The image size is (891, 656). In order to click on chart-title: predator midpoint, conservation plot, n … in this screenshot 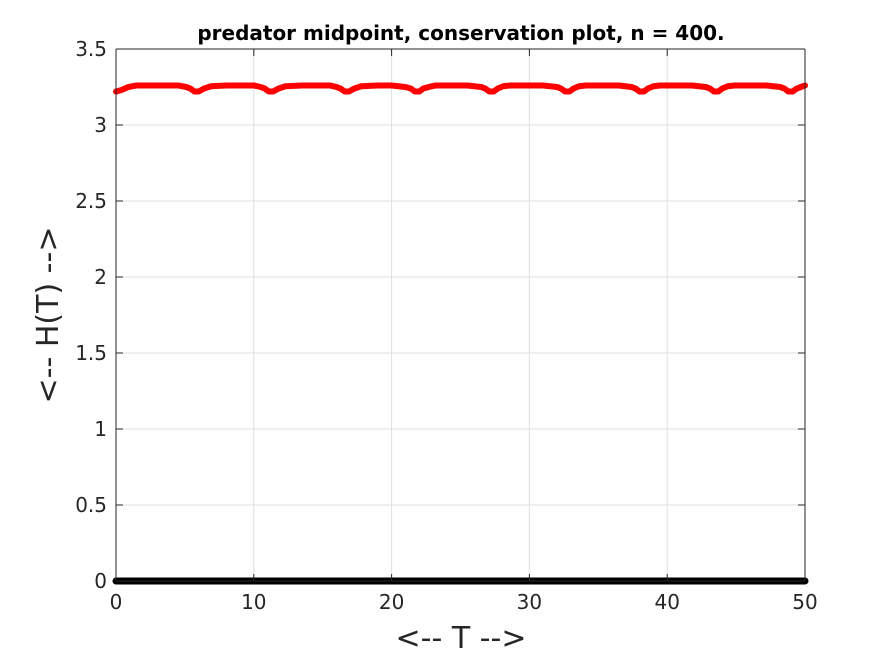, I will do `click(460, 33)`.